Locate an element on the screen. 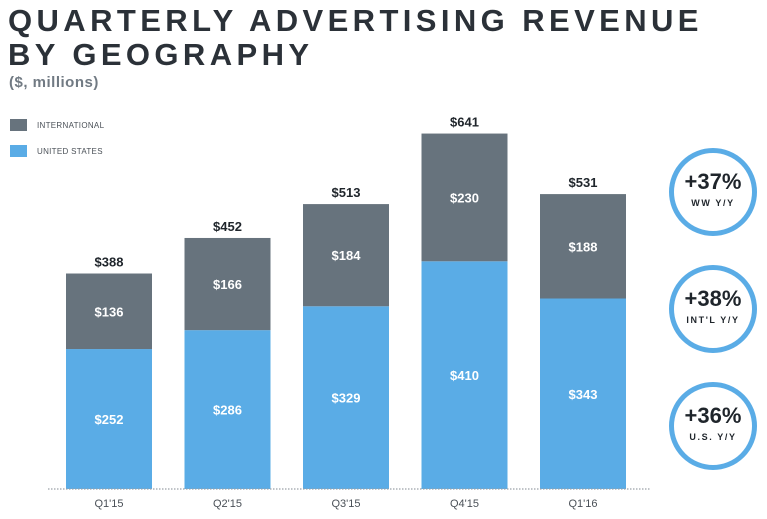  data-label-intl-q3-15: $184 is located at coordinates (347, 255).